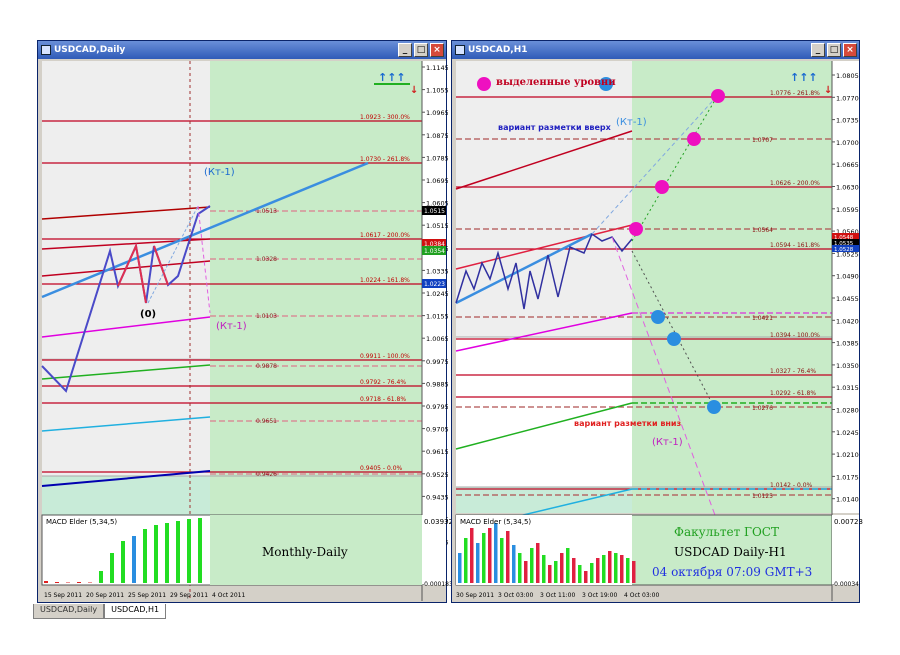  Describe the element at coordinates (437, 584) in the screenshot. I see `macd-bottom-value: -0.000183` at that location.